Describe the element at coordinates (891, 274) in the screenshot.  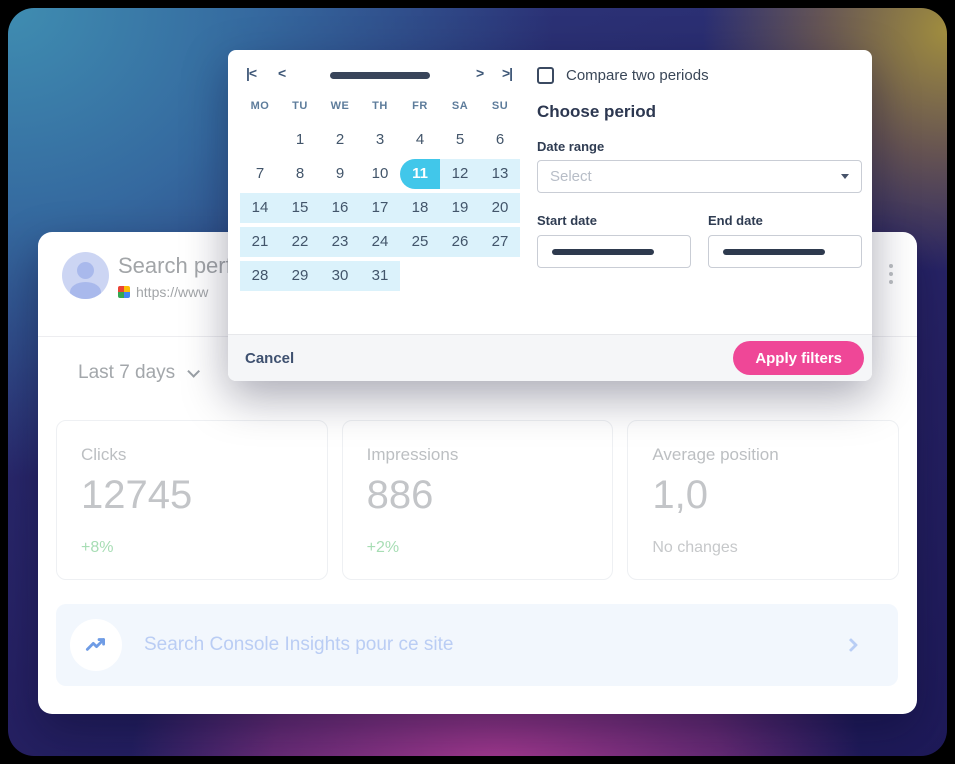
I see `kebab-menu-icon` at that location.